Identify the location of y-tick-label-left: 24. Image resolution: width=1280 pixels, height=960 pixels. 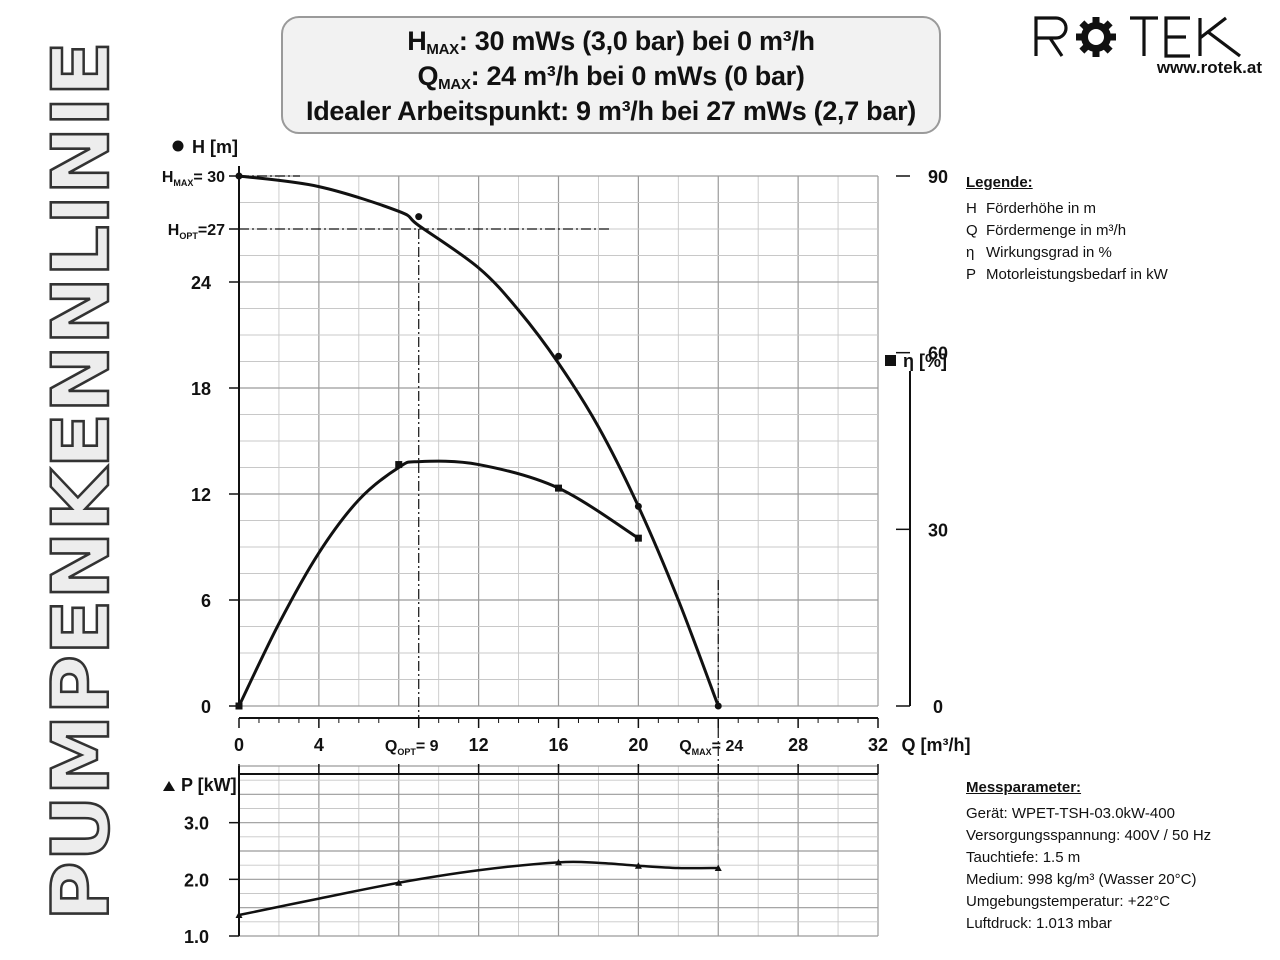
(201, 283).